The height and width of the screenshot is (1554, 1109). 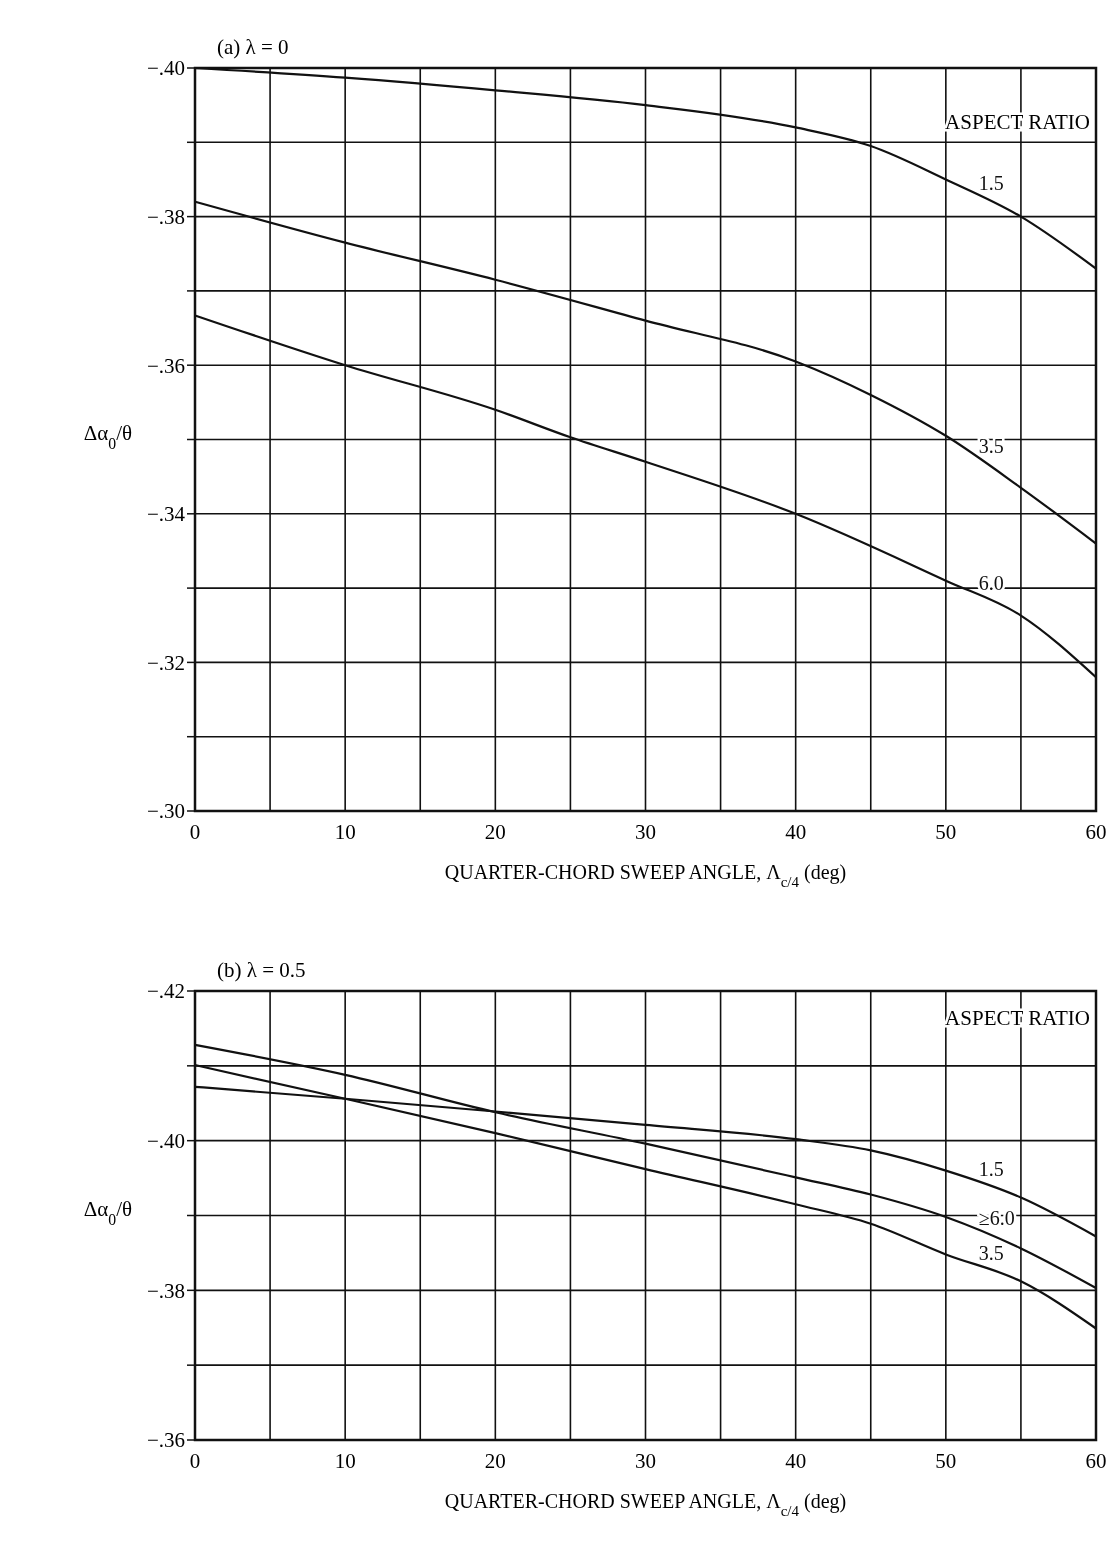 What do you see at coordinates (165, 991) in the screenshot?
I see `y-tick-label: −.42` at bounding box center [165, 991].